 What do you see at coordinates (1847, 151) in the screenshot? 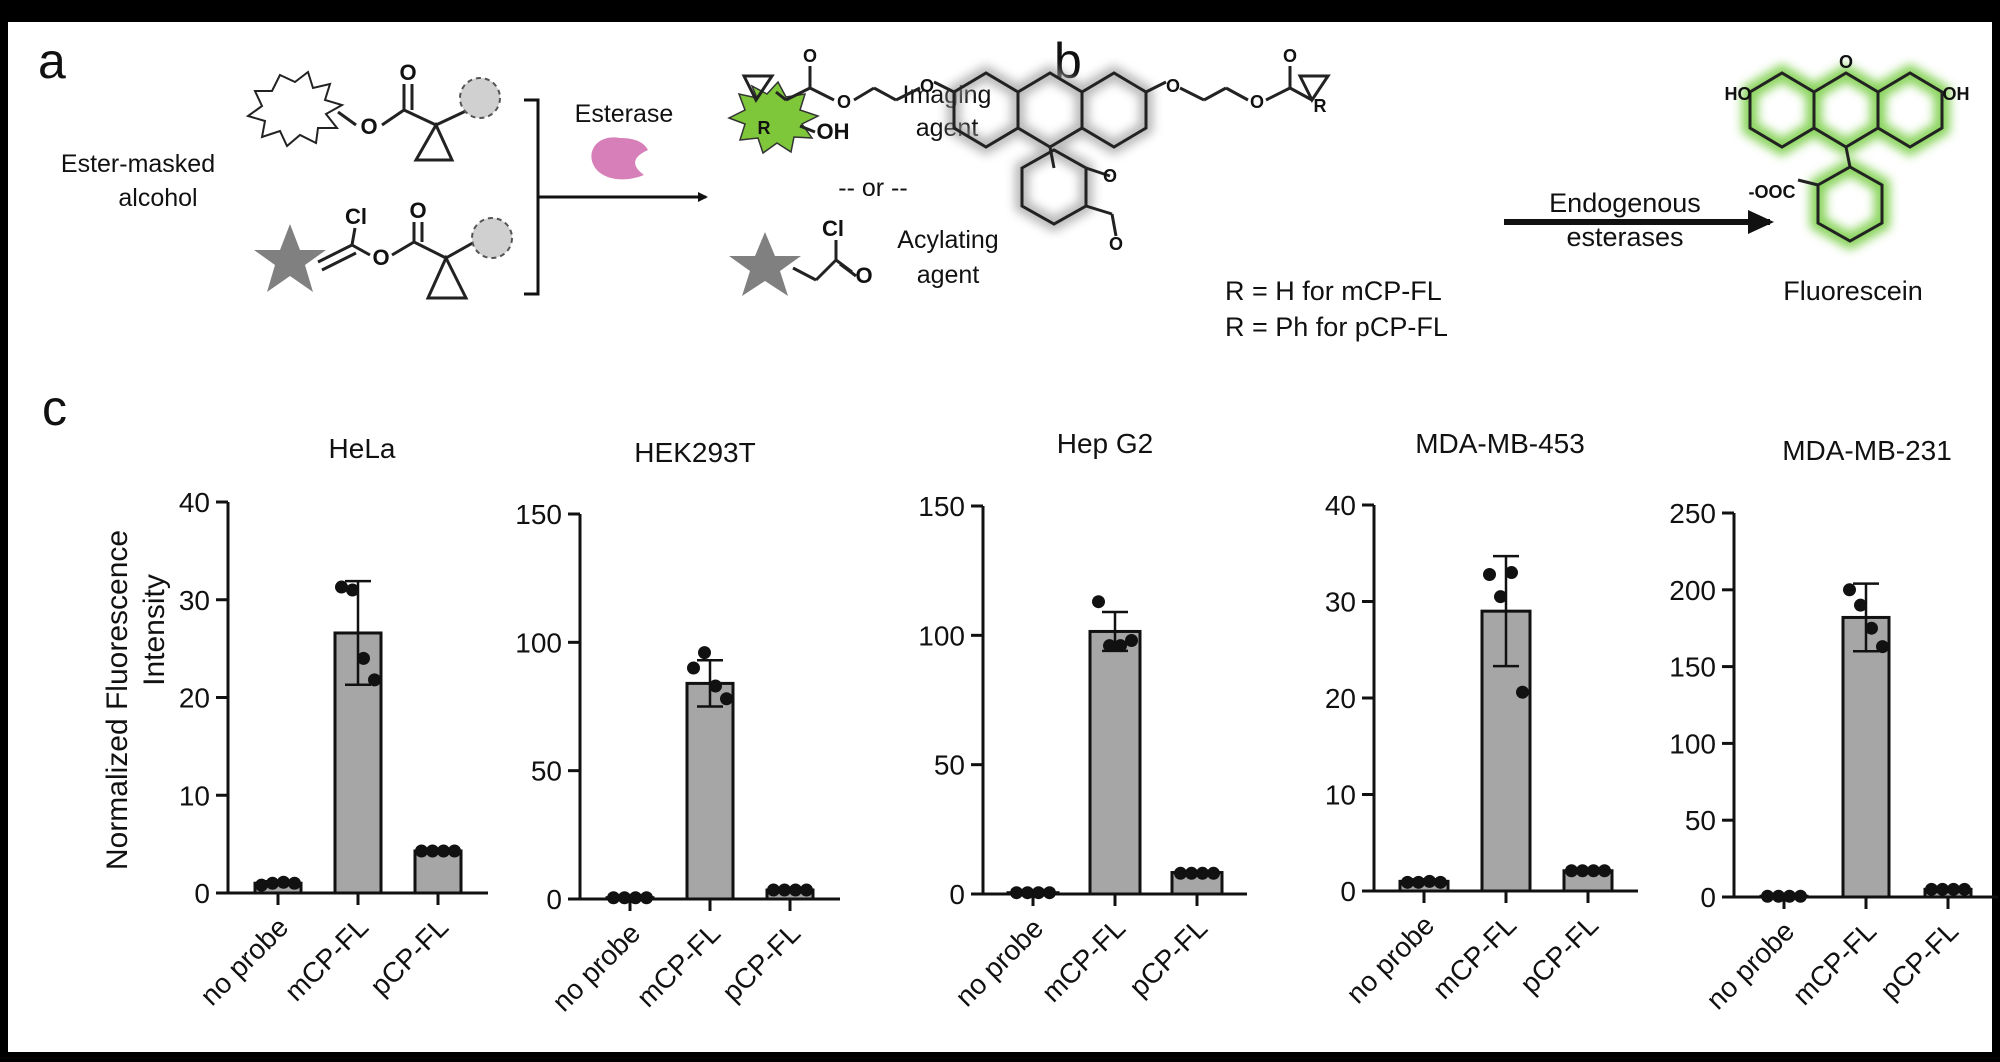
I see `fluorescein-structure: HO OH O -OOC` at bounding box center [1847, 151].